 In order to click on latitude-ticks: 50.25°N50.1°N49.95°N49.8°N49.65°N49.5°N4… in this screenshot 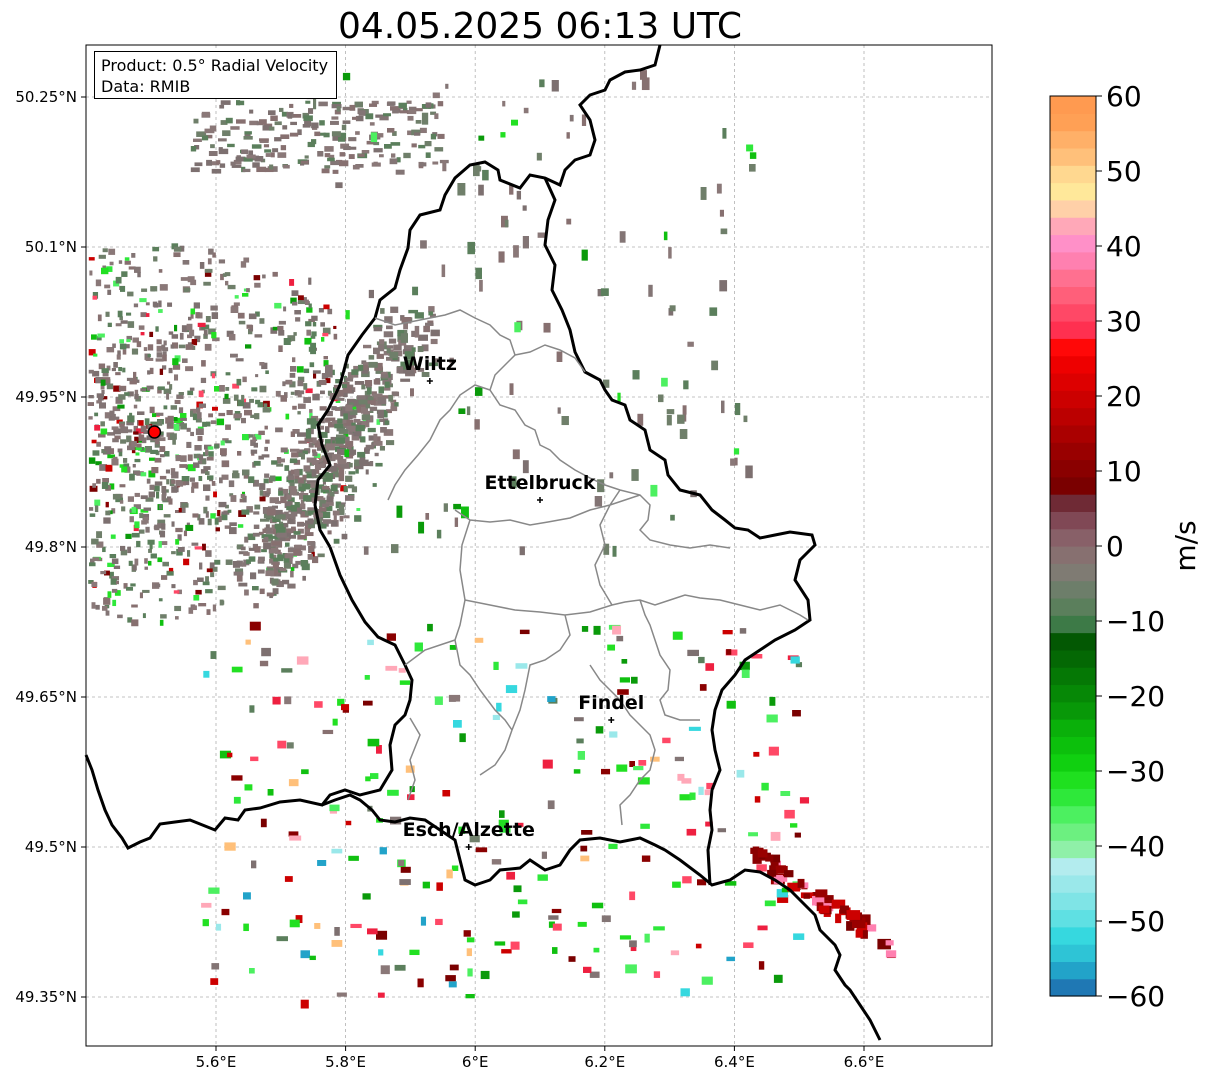, I will do `click(50, 547)`.